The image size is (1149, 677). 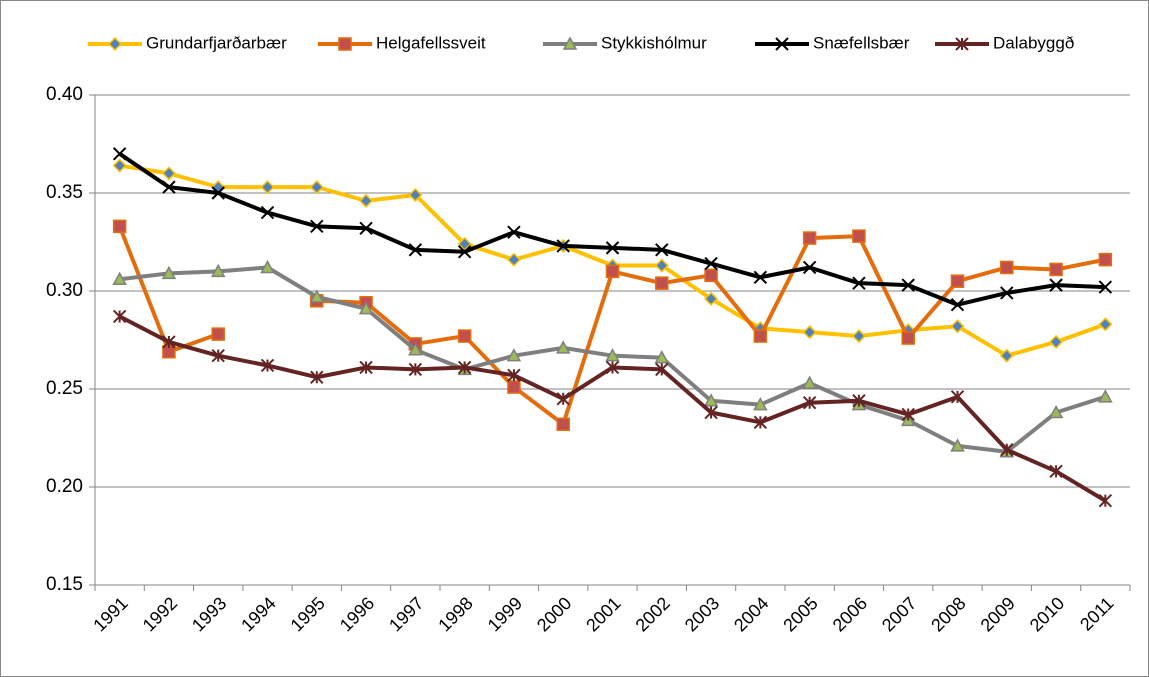 I want to click on y-tick-label: 0.20, so click(x=64, y=486).